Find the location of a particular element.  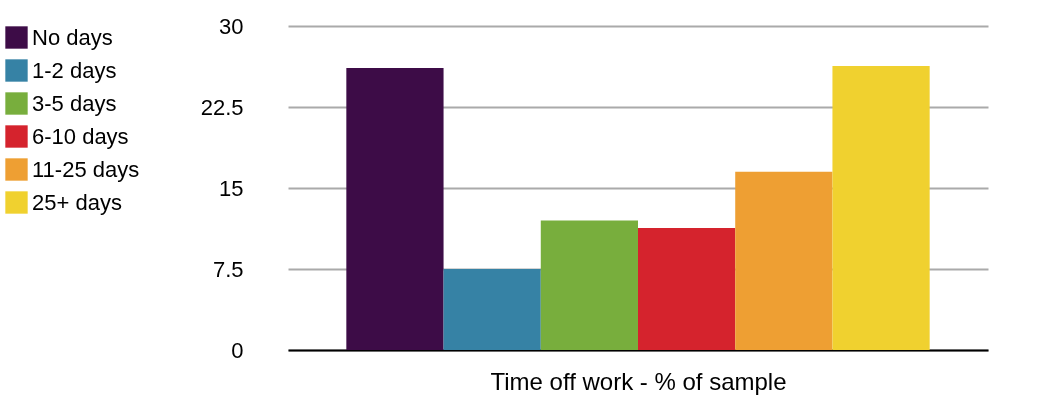

legend-label: 11-25 days is located at coordinates (86, 169).